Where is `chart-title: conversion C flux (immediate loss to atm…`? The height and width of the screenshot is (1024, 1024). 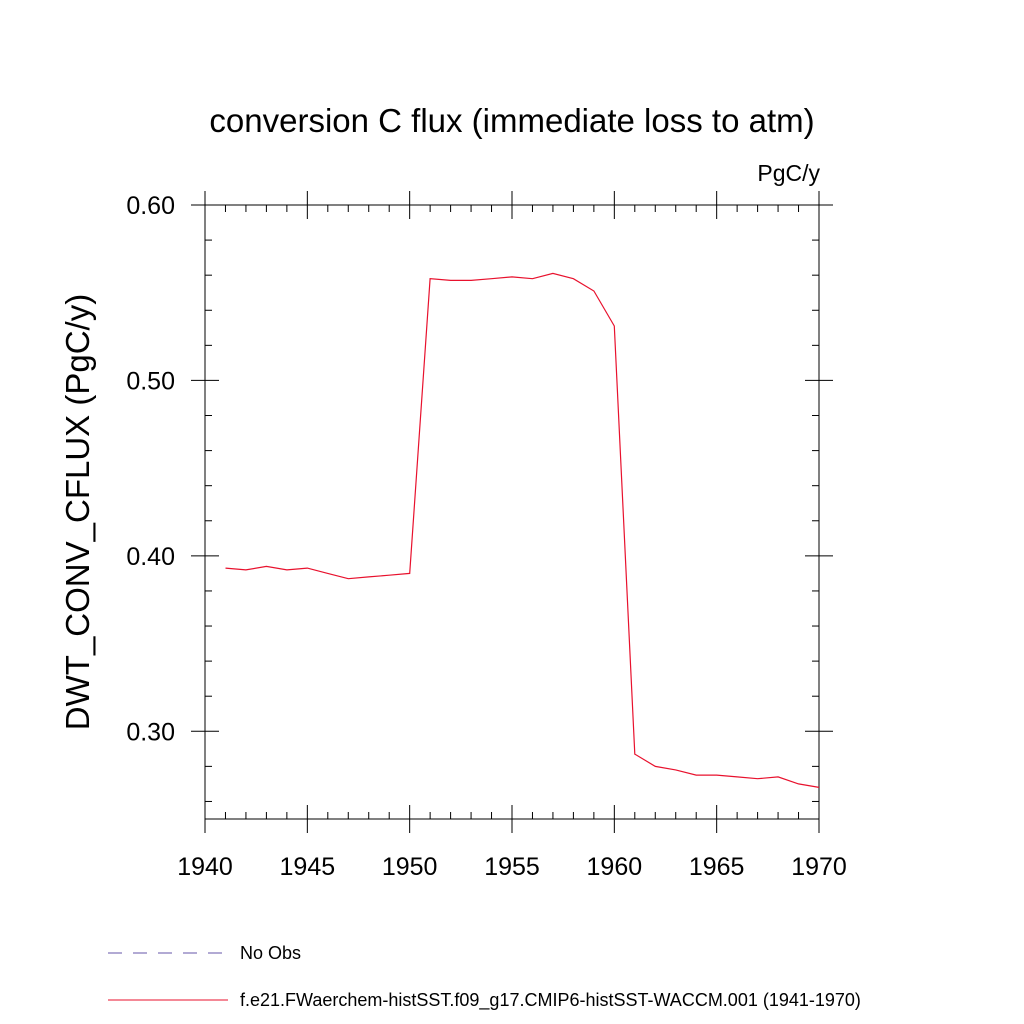 chart-title: conversion C flux (immediate loss to atm… is located at coordinates (511, 120).